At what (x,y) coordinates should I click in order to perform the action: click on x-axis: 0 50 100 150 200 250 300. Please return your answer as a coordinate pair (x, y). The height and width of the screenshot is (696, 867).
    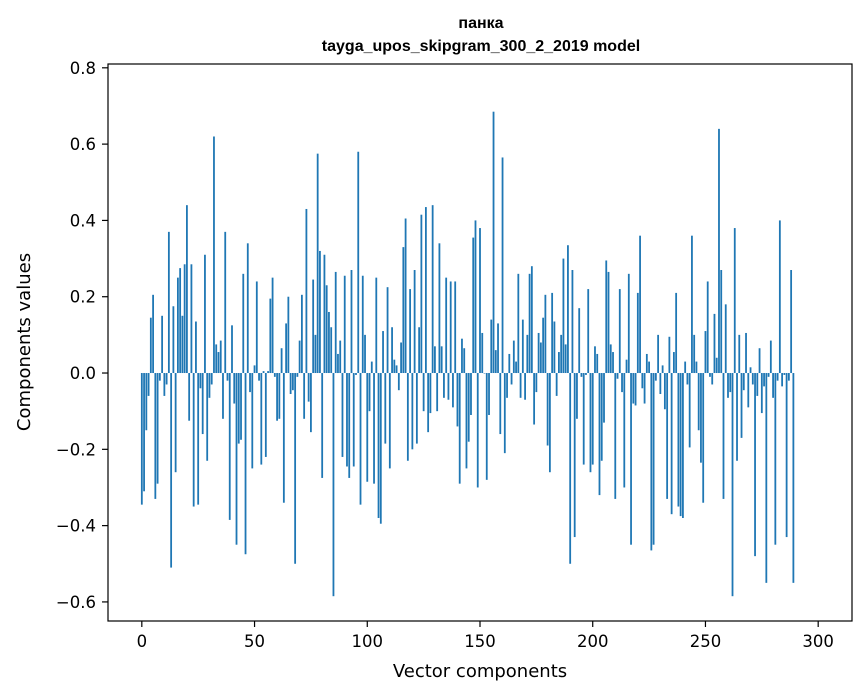
    Looking at the image, I should click on (485, 636).